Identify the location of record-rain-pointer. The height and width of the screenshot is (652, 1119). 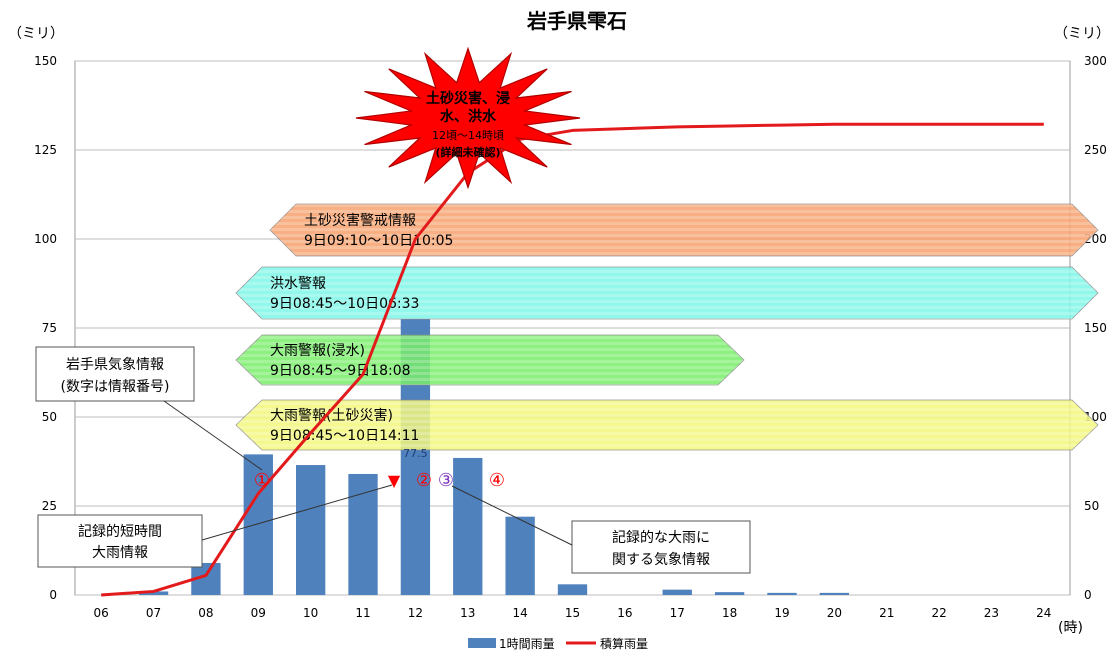
(512, 515).